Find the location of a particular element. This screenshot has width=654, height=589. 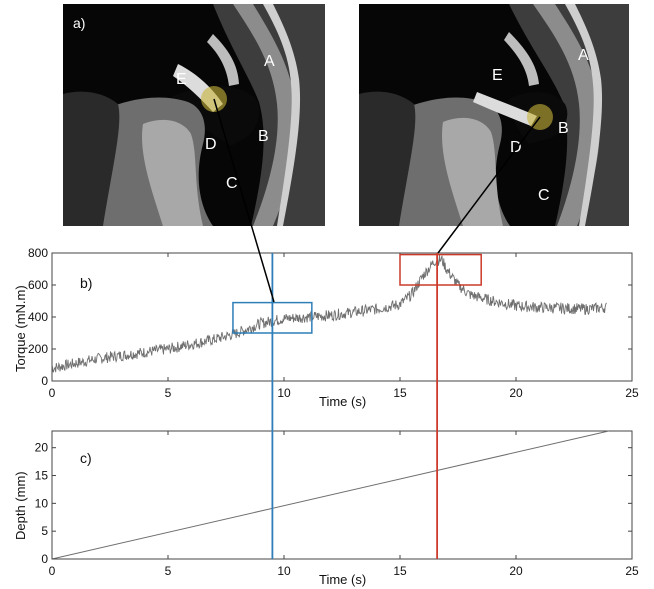

c-xtick-label: 10 is located at coordinates (284, 571).